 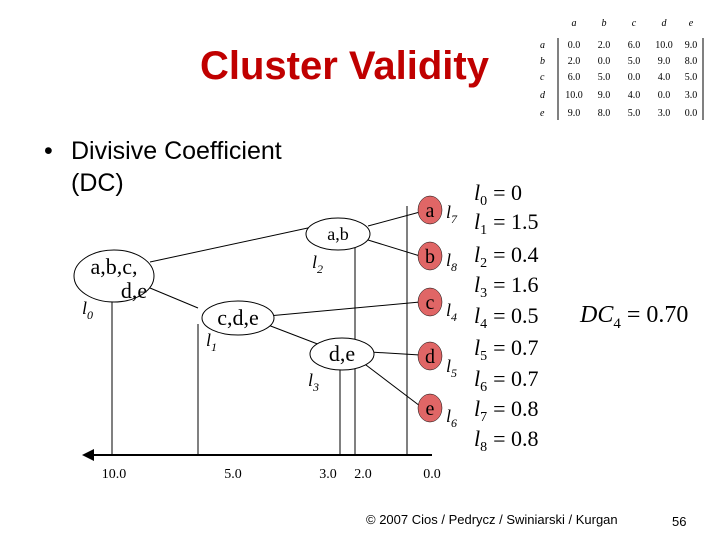 I want to click on leaf-node-b, so click(x=430, y=256).